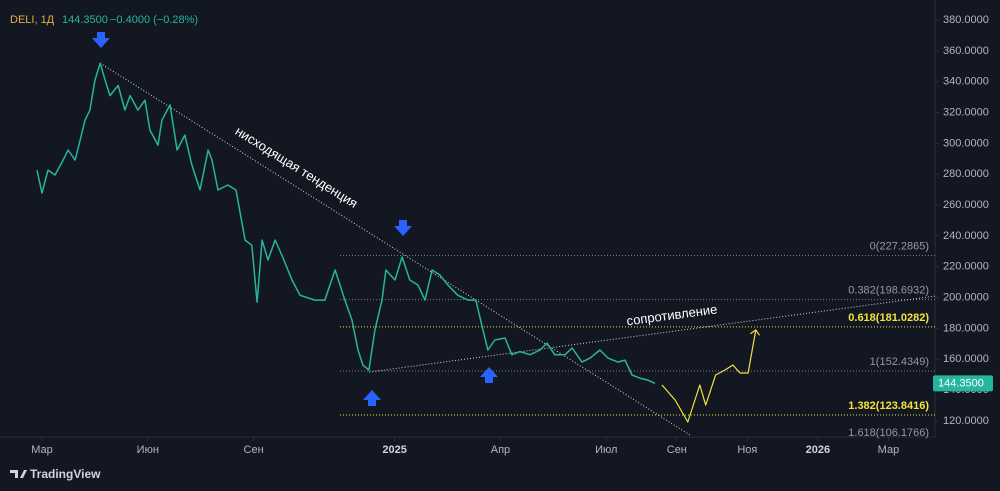 Image resolution: width=1000 pixels, height=491 pixels. What do you see at coordinates (154, 20) in the screenshot?
I see `price-change: −0.4000 (−0.28%)` at bounding box center [154, 20].